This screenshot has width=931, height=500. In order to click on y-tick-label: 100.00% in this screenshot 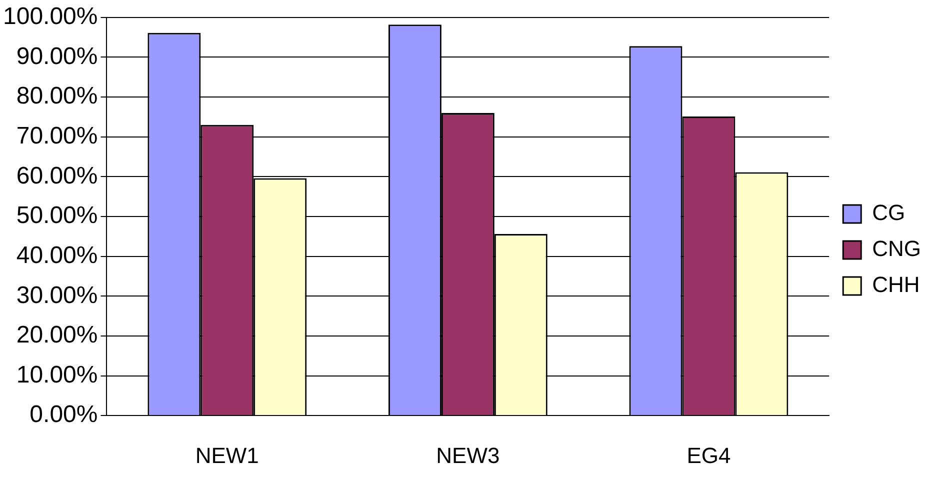, I will do `click(50, 16)`.